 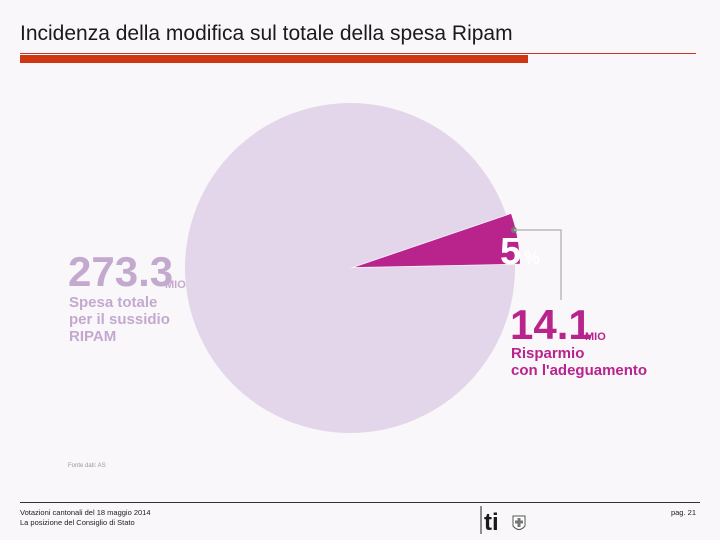 What do you see at coordinates (85, 512) in the screenshot?
I see `footer-line1: Votazioni cantonali del 18 maggio 2014` at bounding box center [85, 512].